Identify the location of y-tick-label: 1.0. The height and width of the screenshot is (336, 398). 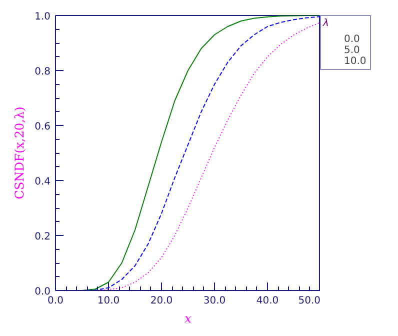
(42, 17).